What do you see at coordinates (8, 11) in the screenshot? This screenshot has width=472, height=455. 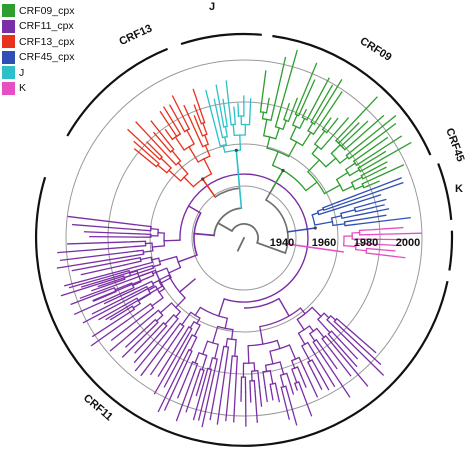 I see `legend-swatch` at bounding box center [8, 11].